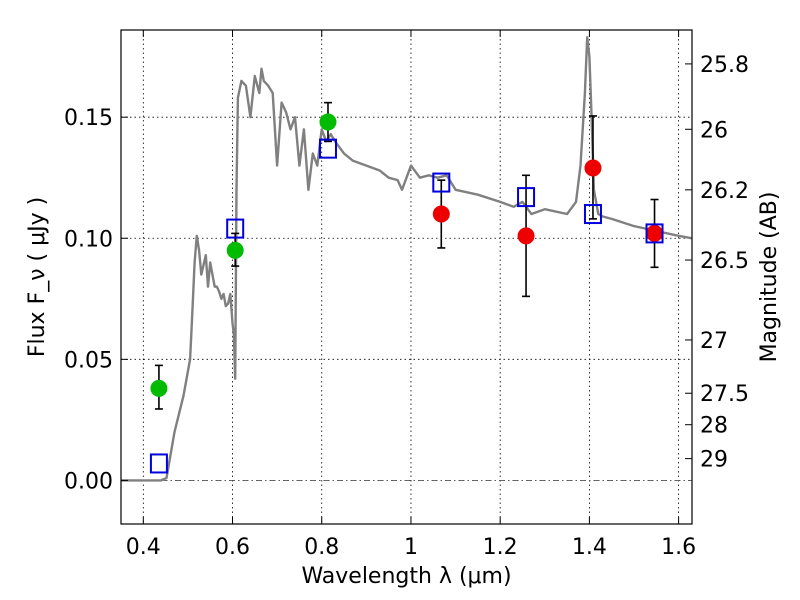 The width and height of the screenshot is (800, 600). What do you see at coordinates (321, 547) in the screenshot?
I see `x-tick-label: 0.8` at bounding box center [321, 547].